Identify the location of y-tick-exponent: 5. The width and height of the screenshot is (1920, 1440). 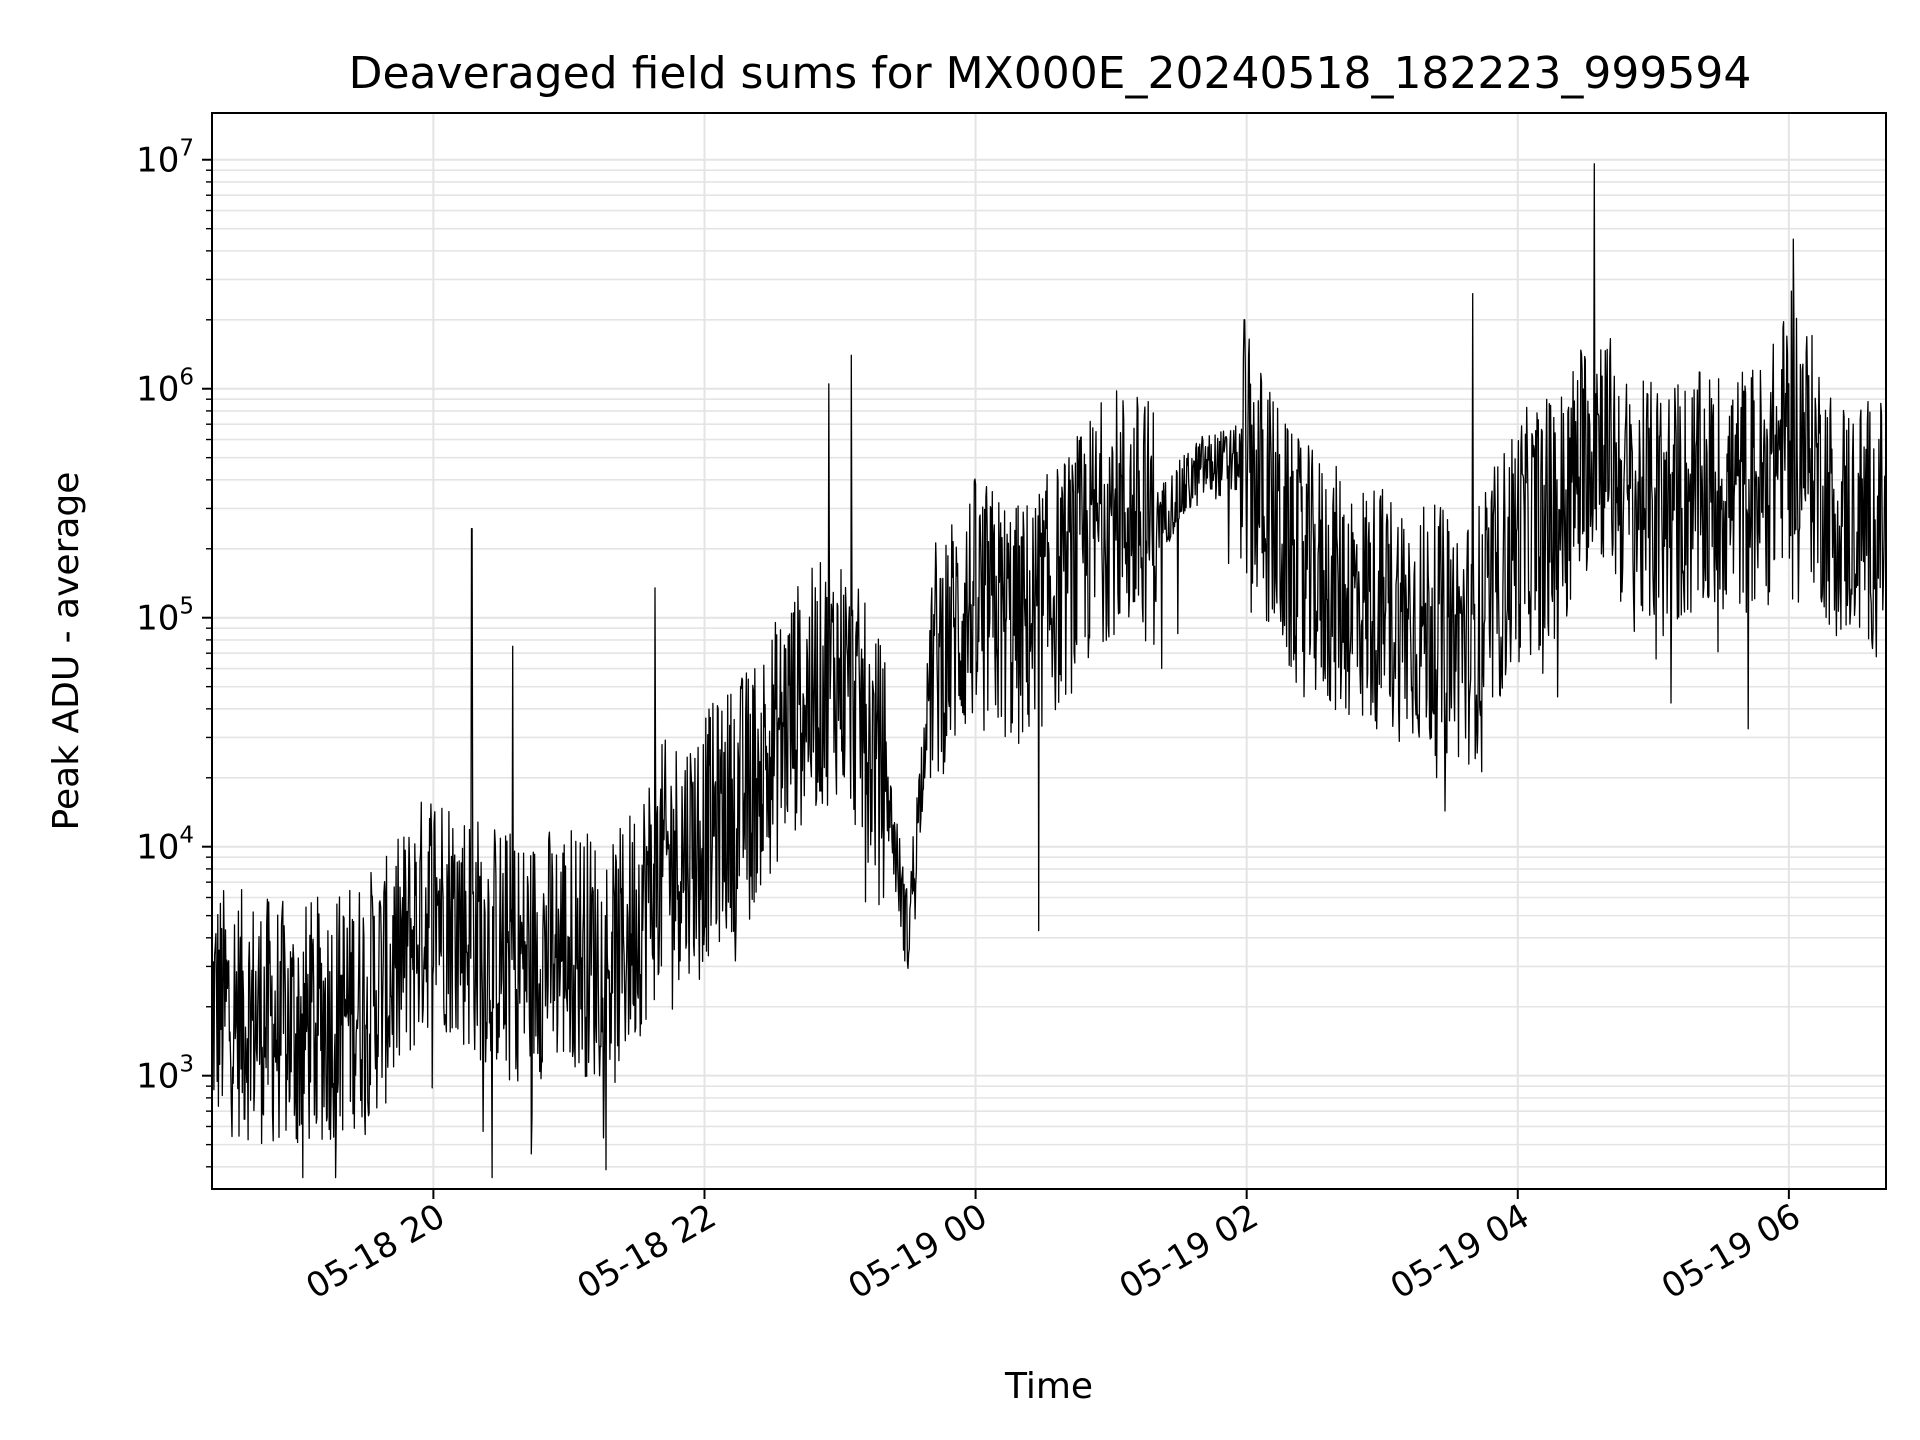
(186, 607).